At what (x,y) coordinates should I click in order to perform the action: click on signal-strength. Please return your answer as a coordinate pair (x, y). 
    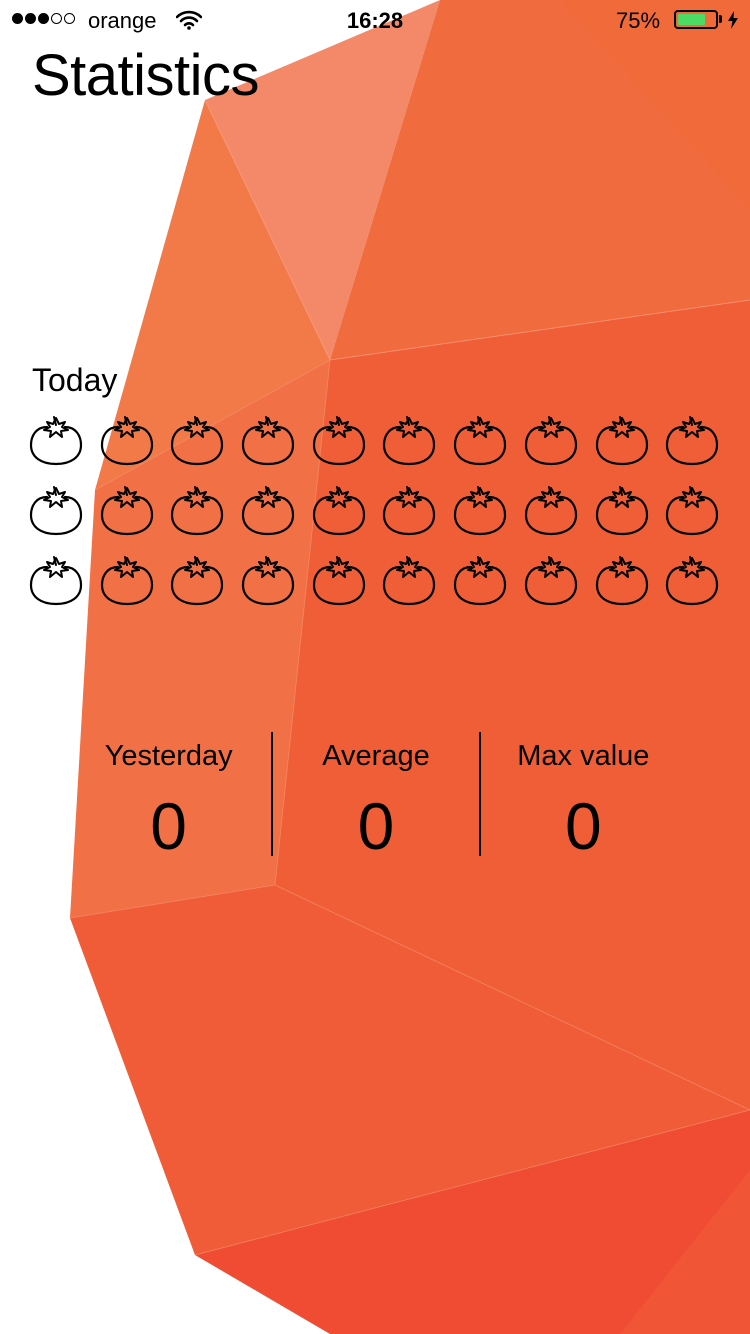
    Looking at the image, I should click on (43, 18).